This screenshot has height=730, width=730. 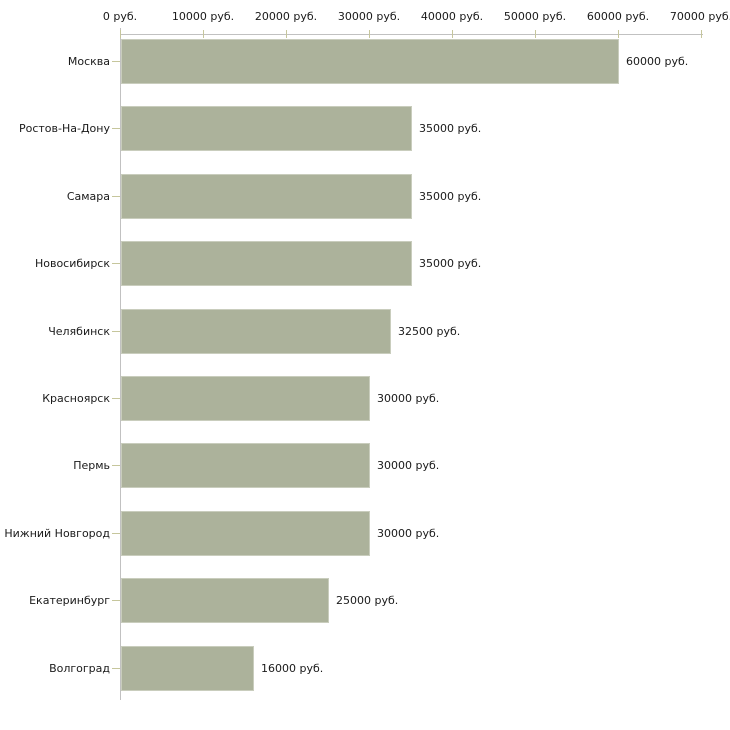 What do you see at coordinates (203, 16) in the screenshot?
I see `x-tick-label: 10000 руб.` at bounding box center [203, 16].